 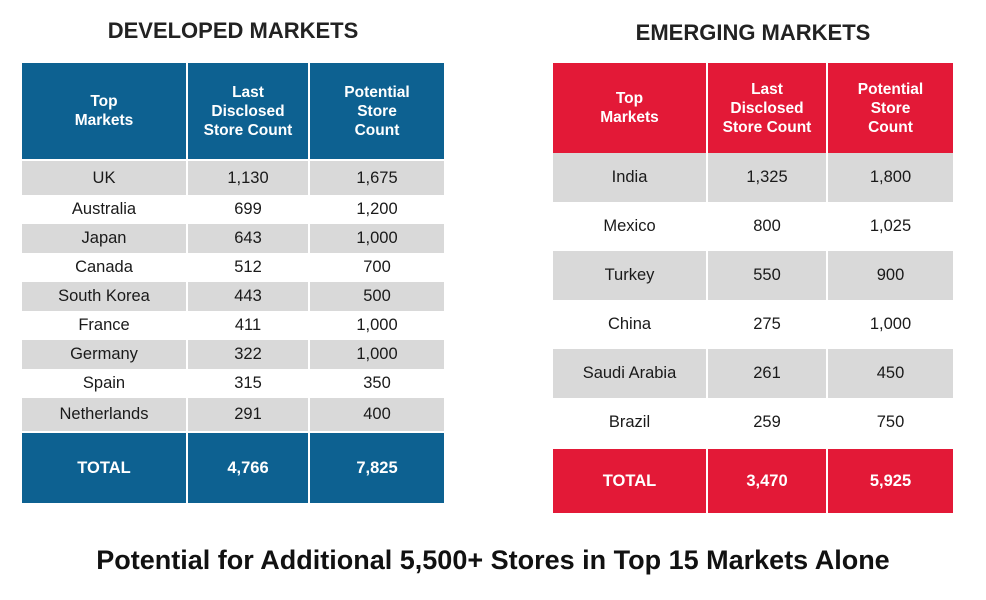 I want to click on table-row: Mexico 800 1,025, so click(x=753, y=226).